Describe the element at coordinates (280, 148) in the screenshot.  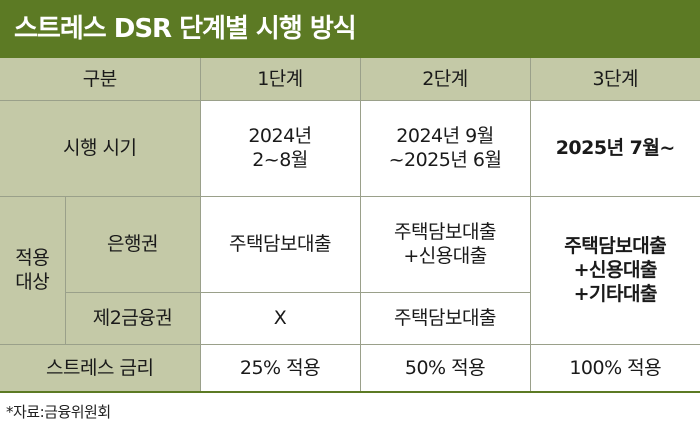
I see `timing-stage1: 2024년 2~8월` at that location.